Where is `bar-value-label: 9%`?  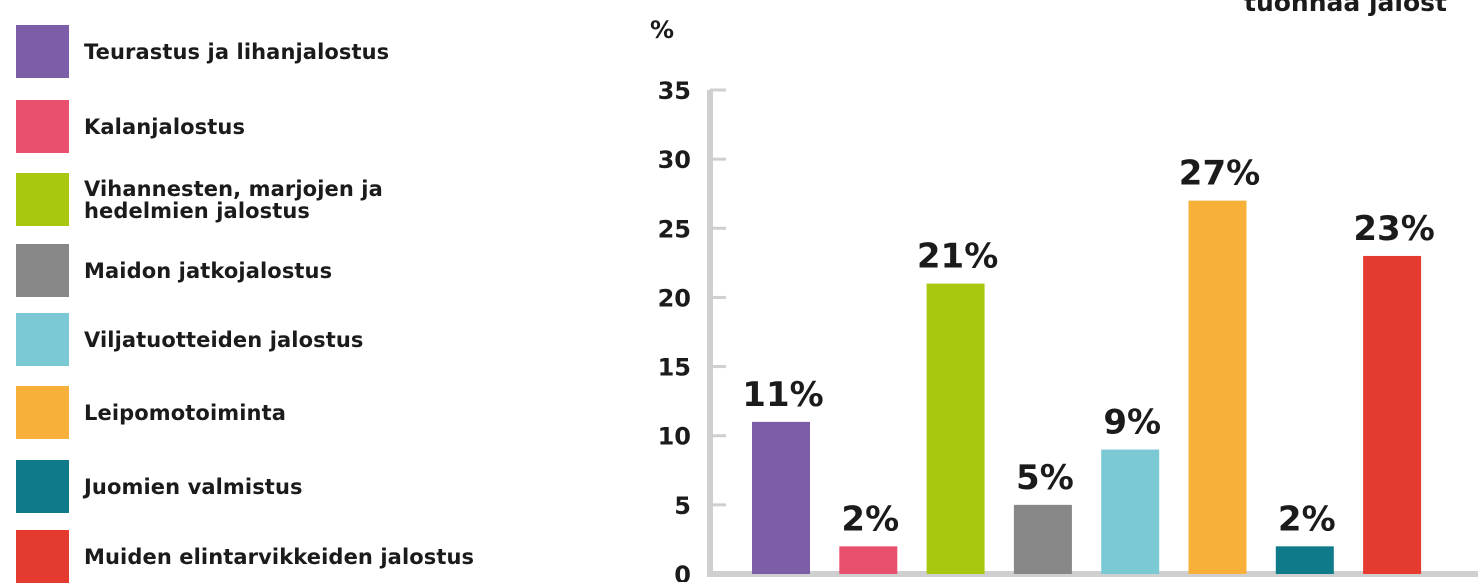
bar-value-label: 9% is located at coordinates (1132, 423).